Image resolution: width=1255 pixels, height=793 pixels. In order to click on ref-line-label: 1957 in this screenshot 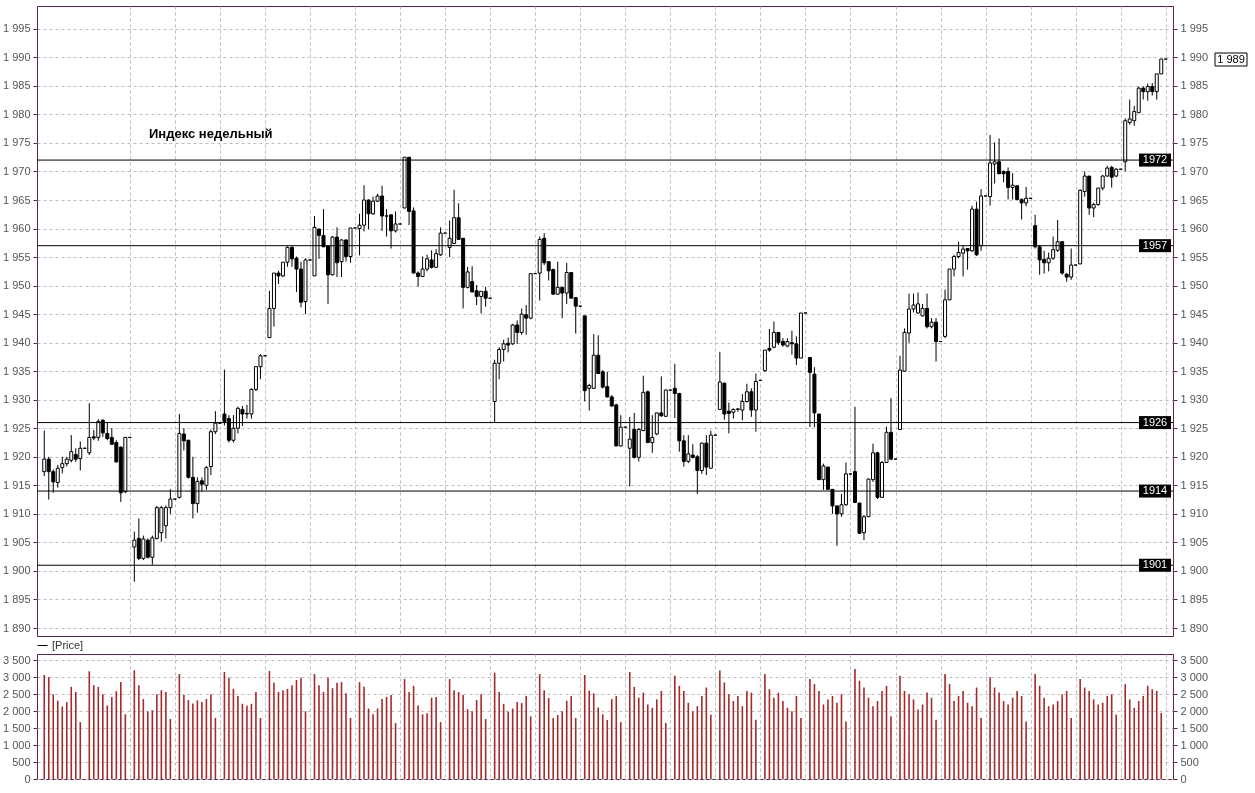, I will do `click(1155, 244)`.